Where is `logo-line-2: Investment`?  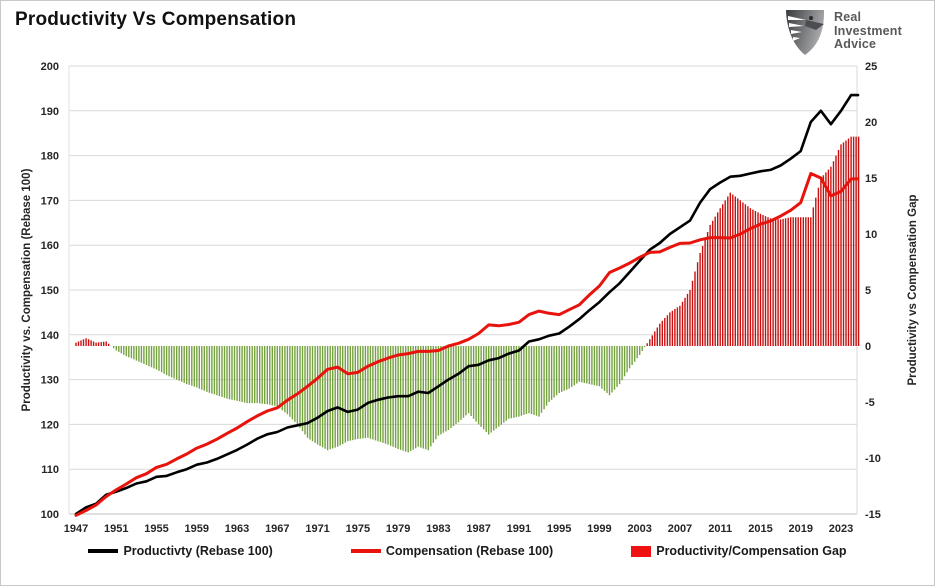
logo-line-2: Investment is located at coordinates (868, 30).